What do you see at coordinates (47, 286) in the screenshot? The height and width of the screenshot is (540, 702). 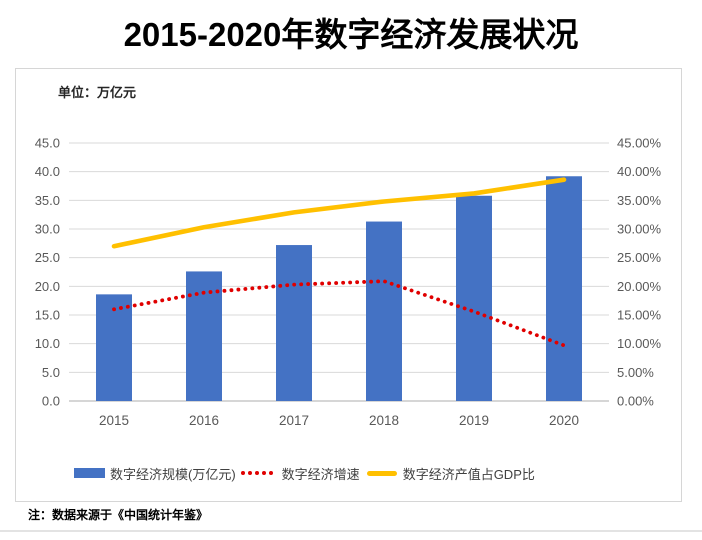 I see `y-tick-label-left: 20.0` at bounding box center [47, 286].